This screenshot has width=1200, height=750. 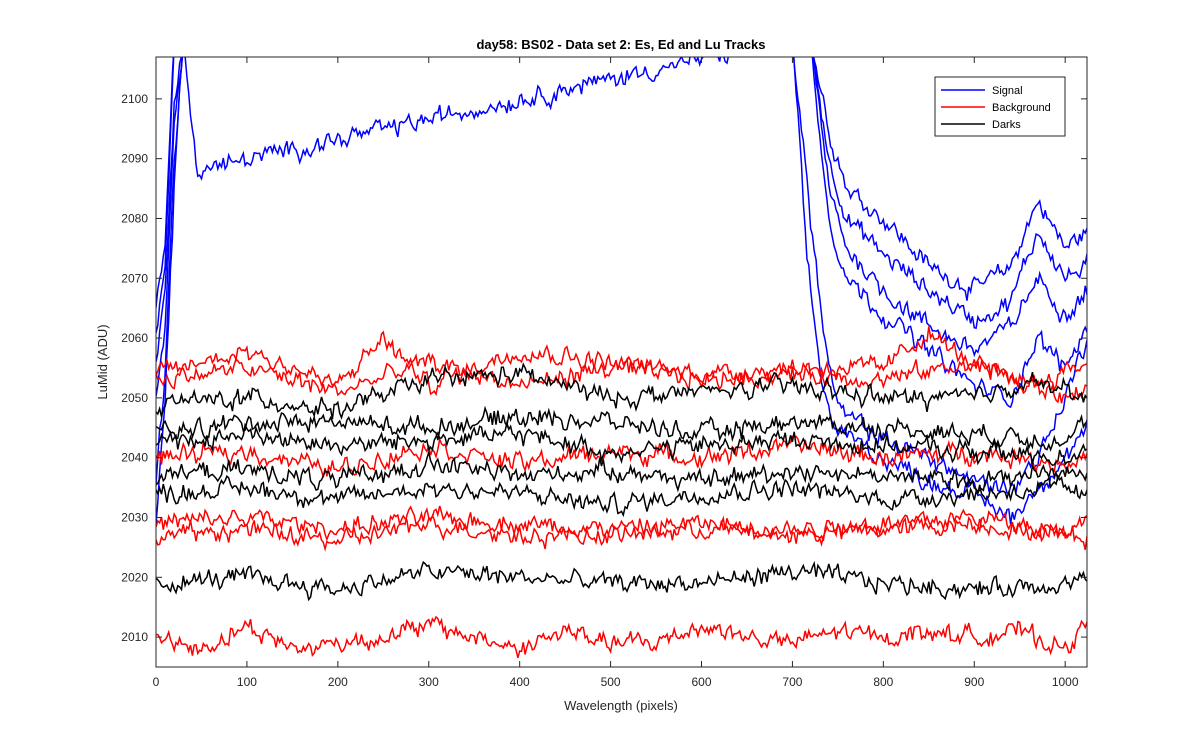 What do you see at coordinates (134, 517) in the screenshot?
I see `y-tick-label: 2030` at bounding box center [134, 517].